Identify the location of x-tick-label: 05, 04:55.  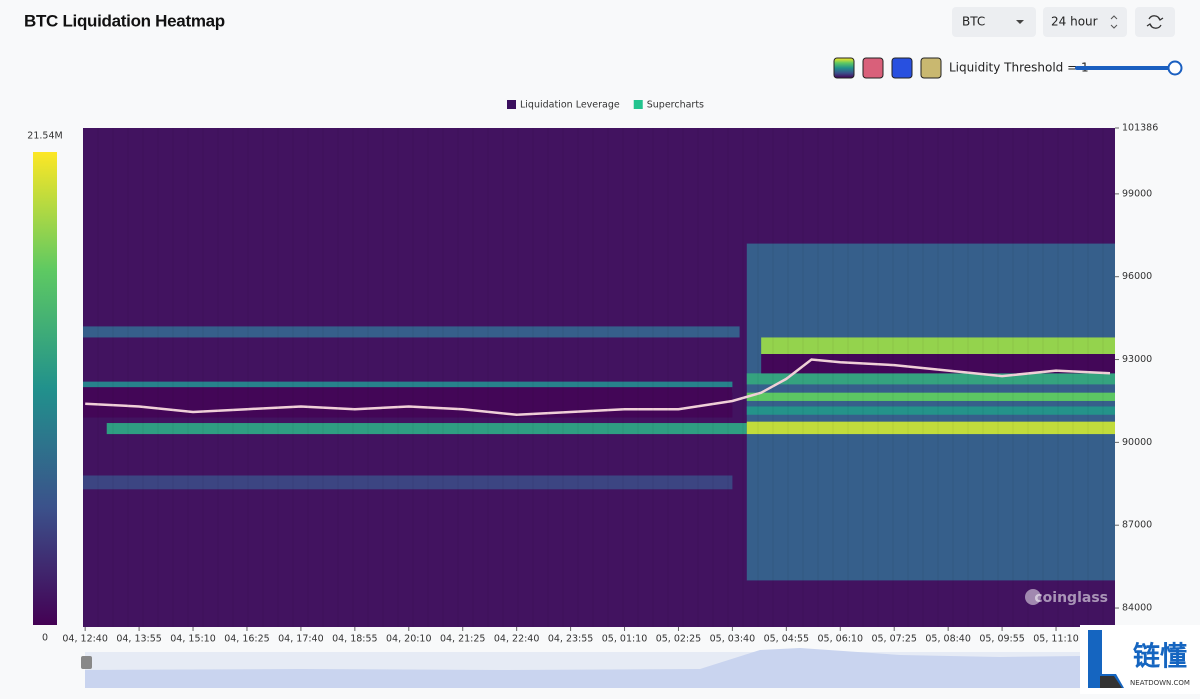
(787, 639).